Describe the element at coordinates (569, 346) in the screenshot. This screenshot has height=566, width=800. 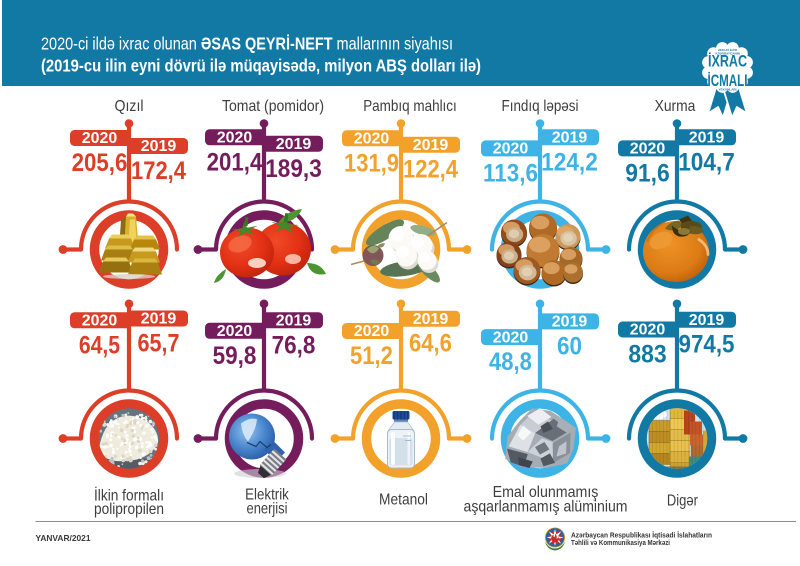
I see `svg-text: 60` at that location.